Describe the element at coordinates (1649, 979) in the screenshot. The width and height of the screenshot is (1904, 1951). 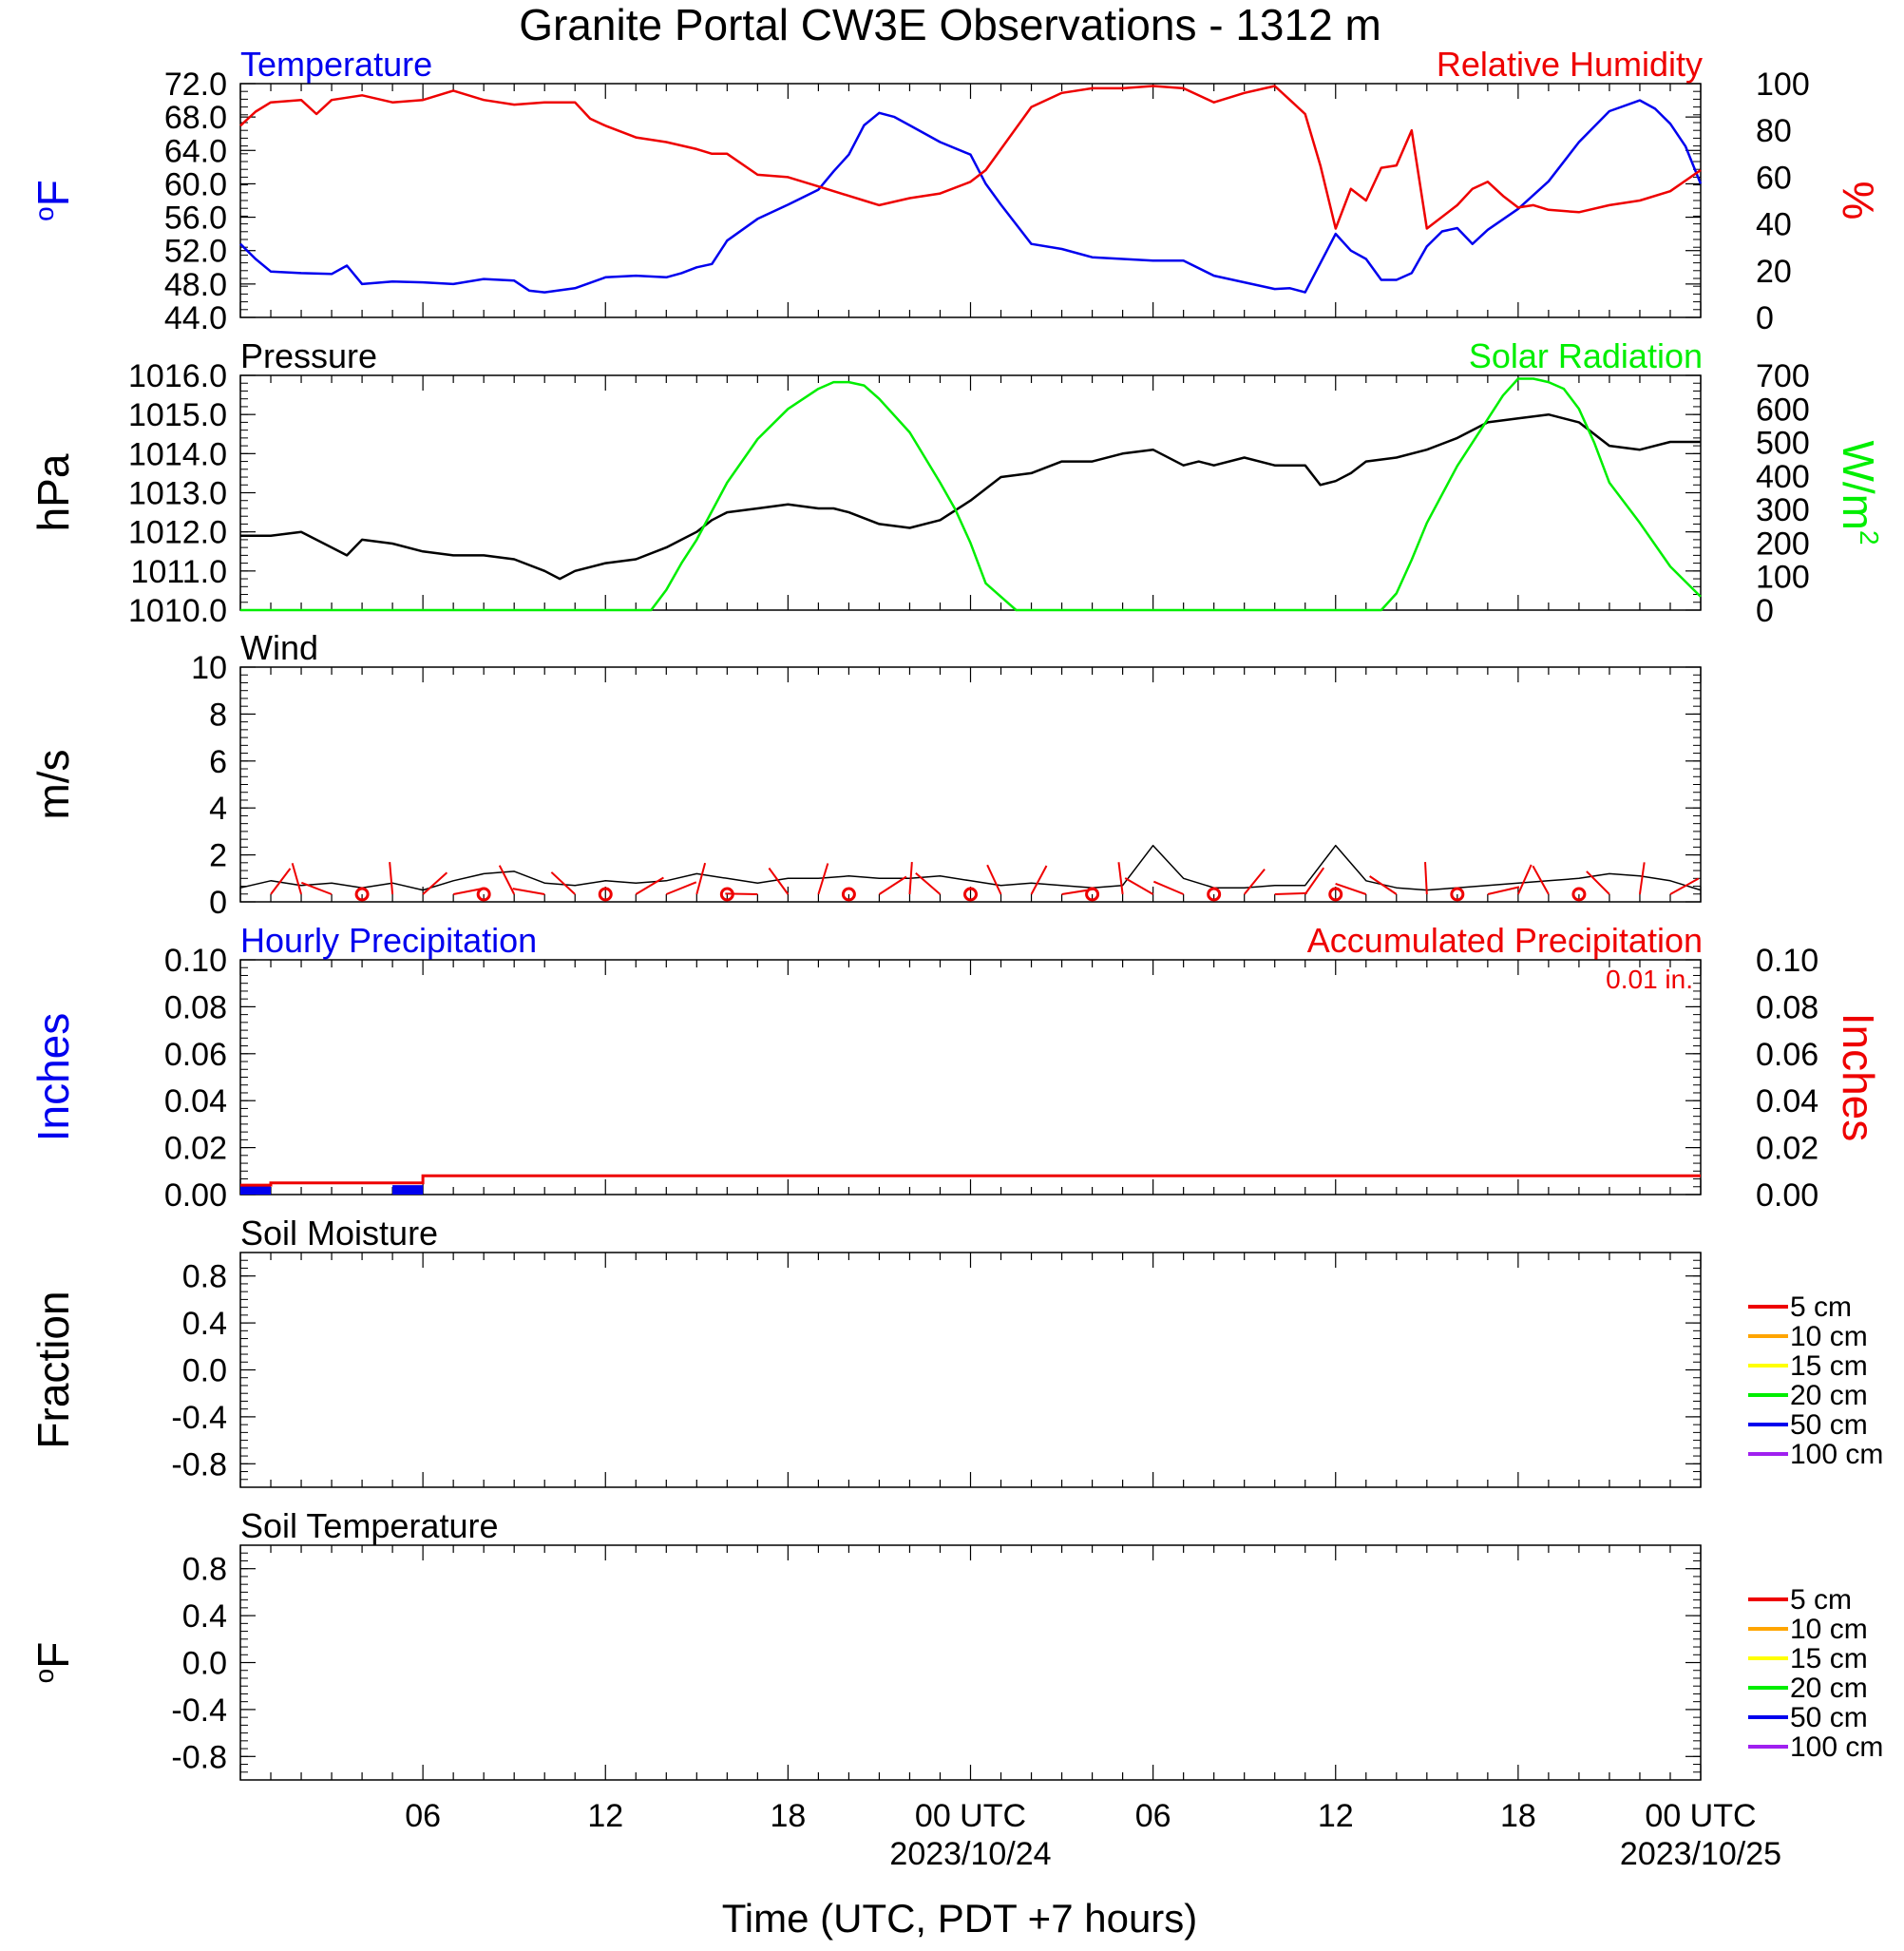
I see `precip-note: 0.01 in.` at that location.